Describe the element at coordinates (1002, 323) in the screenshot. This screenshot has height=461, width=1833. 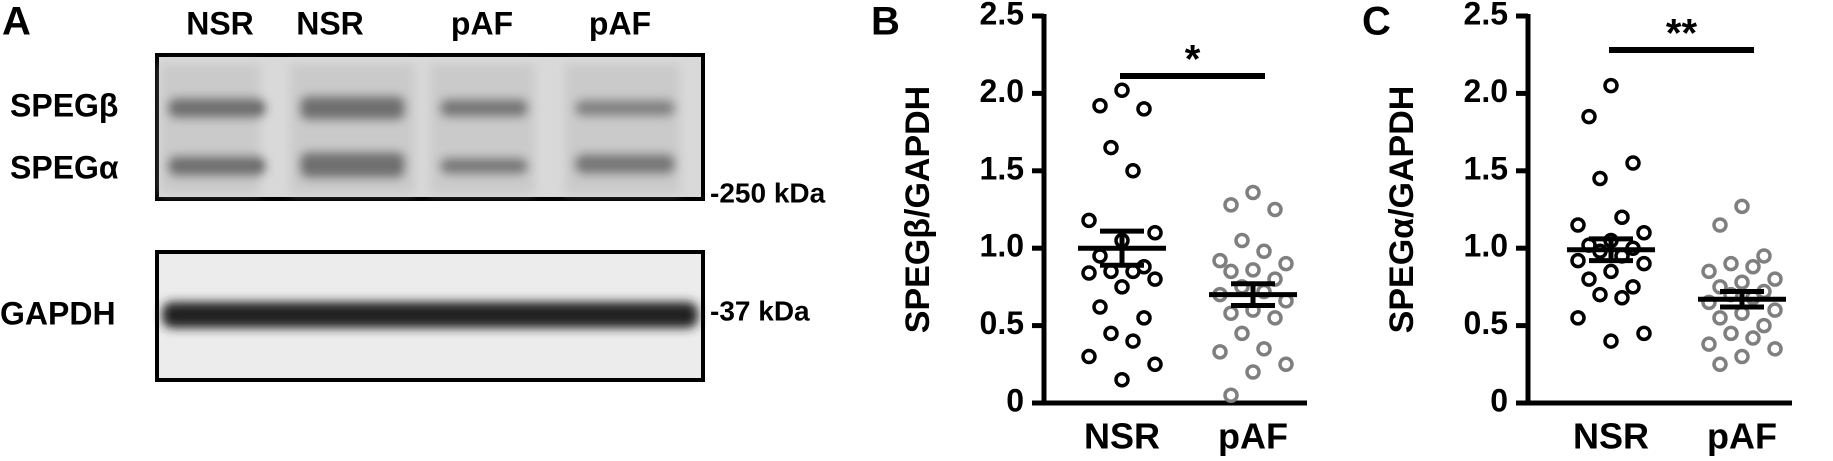
I see `y-tick-label: 0.5` at that location.